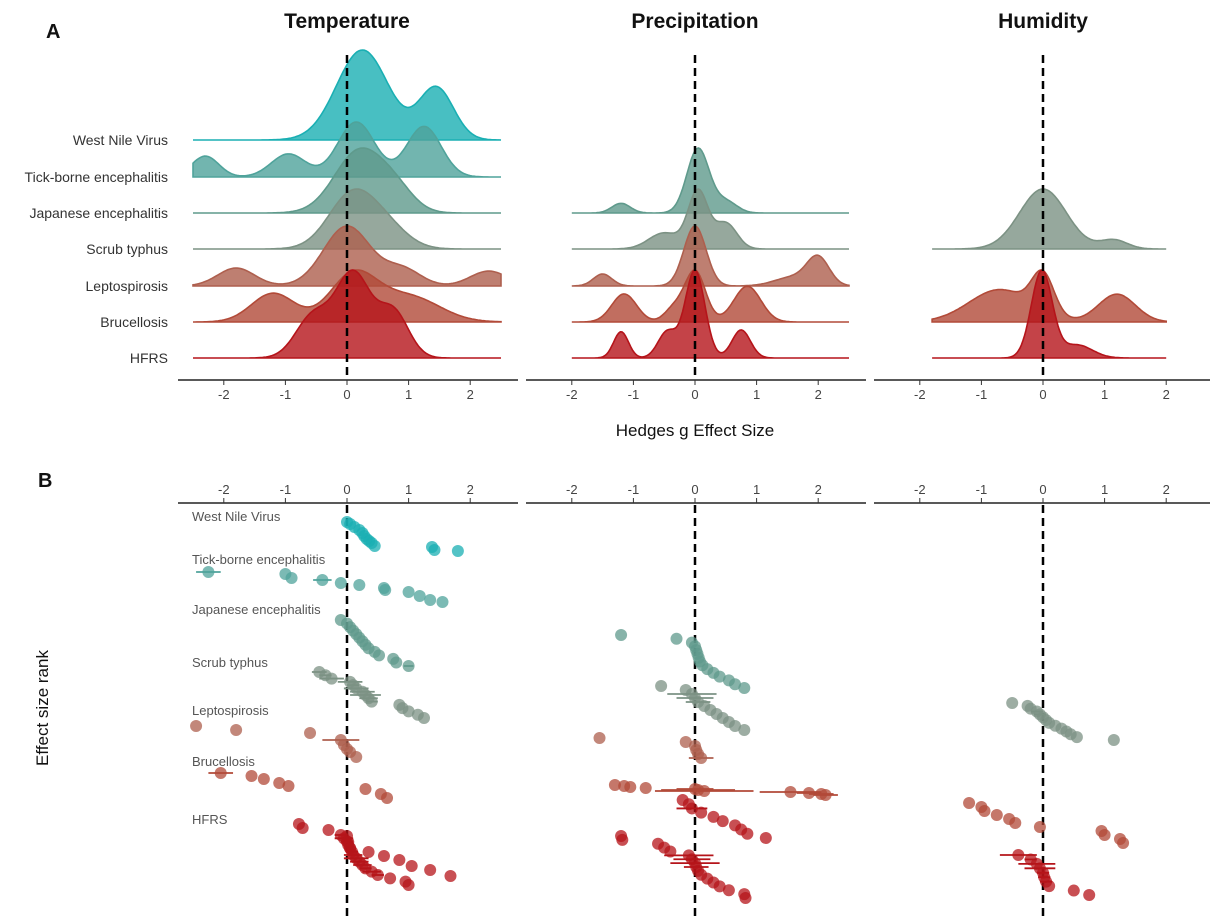 The image size is (1212, 918). I want to click on tick-label-a-humidity: -2, so click(920, 394).